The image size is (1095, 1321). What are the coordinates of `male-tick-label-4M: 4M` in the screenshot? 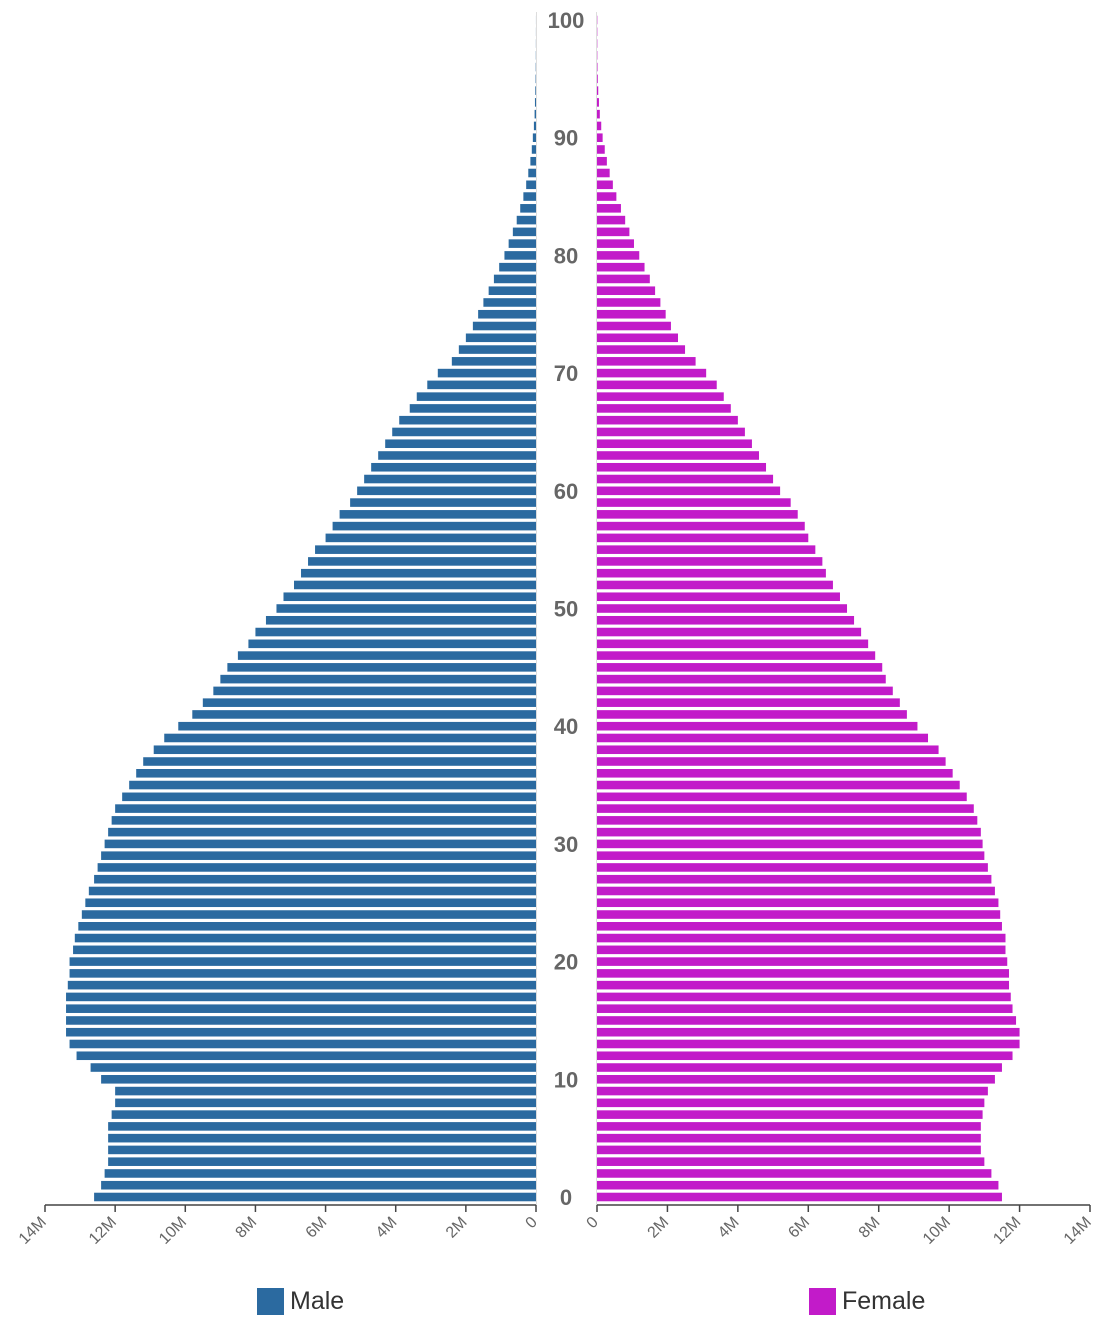 It's located at (387, 1228).